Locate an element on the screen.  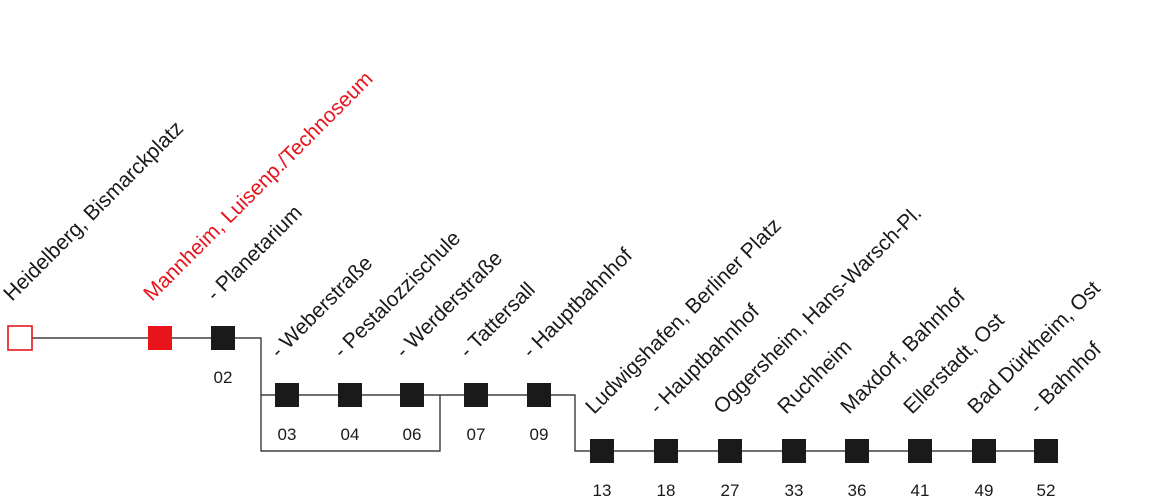
stop-time: 03 is located at coordinates (287, 434).